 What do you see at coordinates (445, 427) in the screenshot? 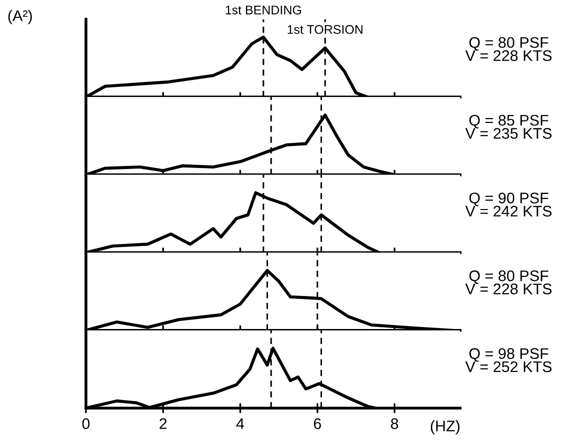
I see `x-axis-title: (HZ)` at bounding box center [445, 427].